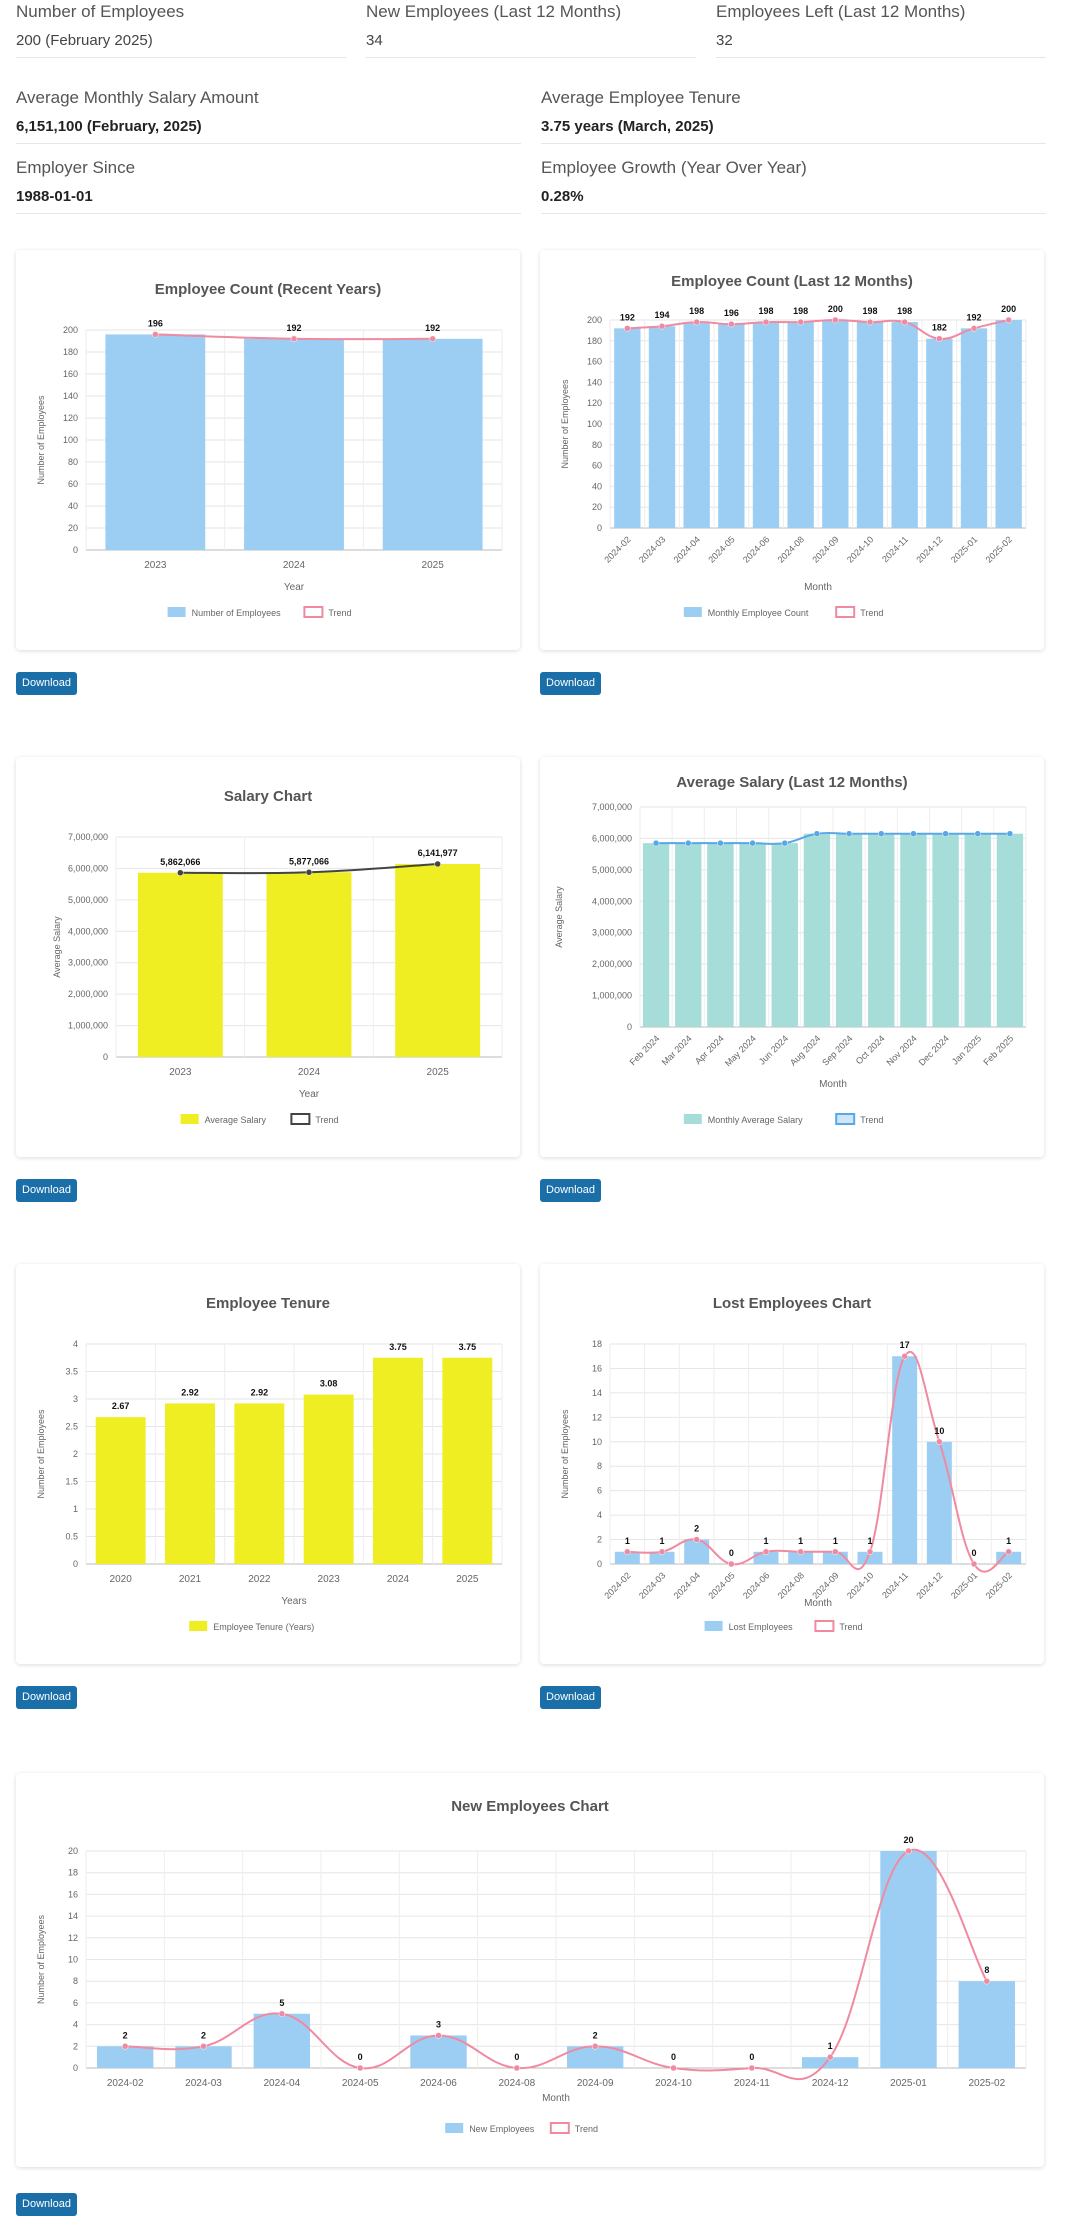 This screenshot has height=2226, width=1070. What do you see at coordinates (309, 861) in the screenshot?
I see `data-label: 5,877,066` at bounding box center [309, 861].